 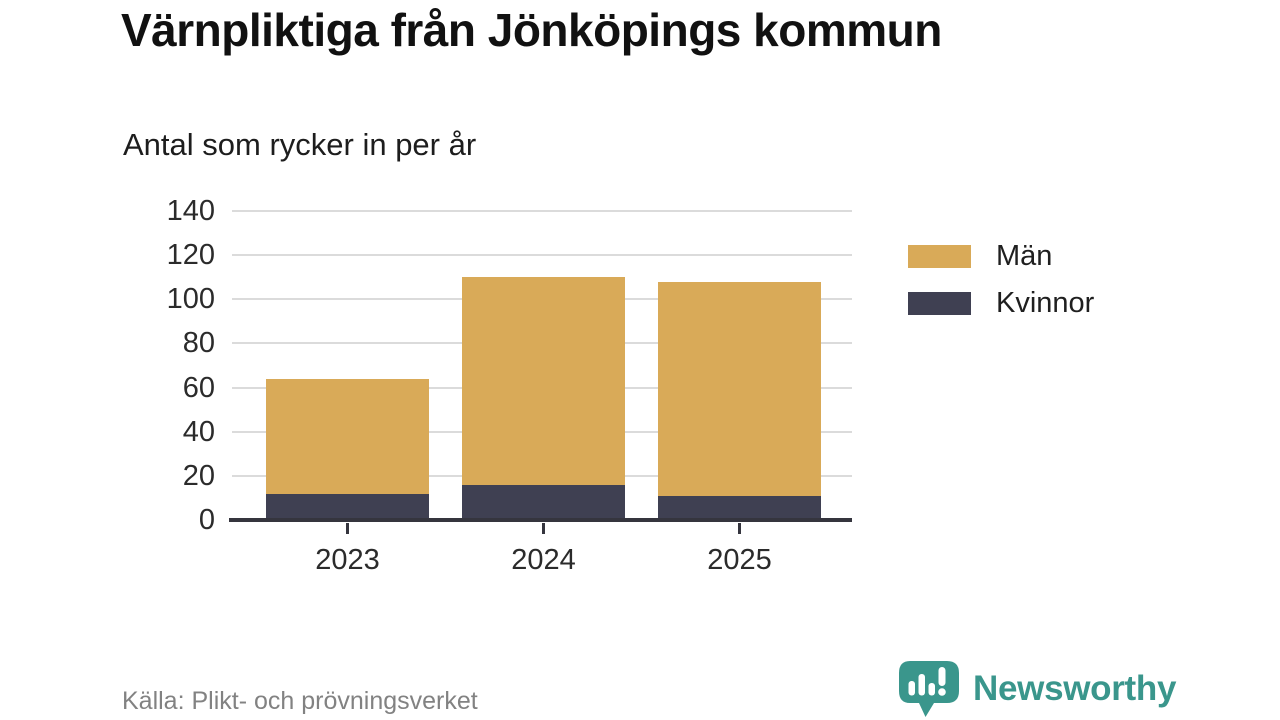 What do you see at coordinates (190, 255) in the screenshot?
I see `y-tick-label-120: 120` at bounding box center [190, 255].